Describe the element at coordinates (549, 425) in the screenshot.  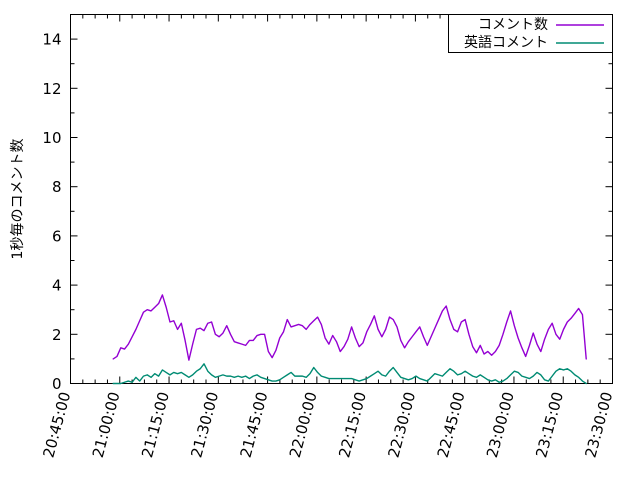
I see `x-tick-label: 23:15:00` at that location.